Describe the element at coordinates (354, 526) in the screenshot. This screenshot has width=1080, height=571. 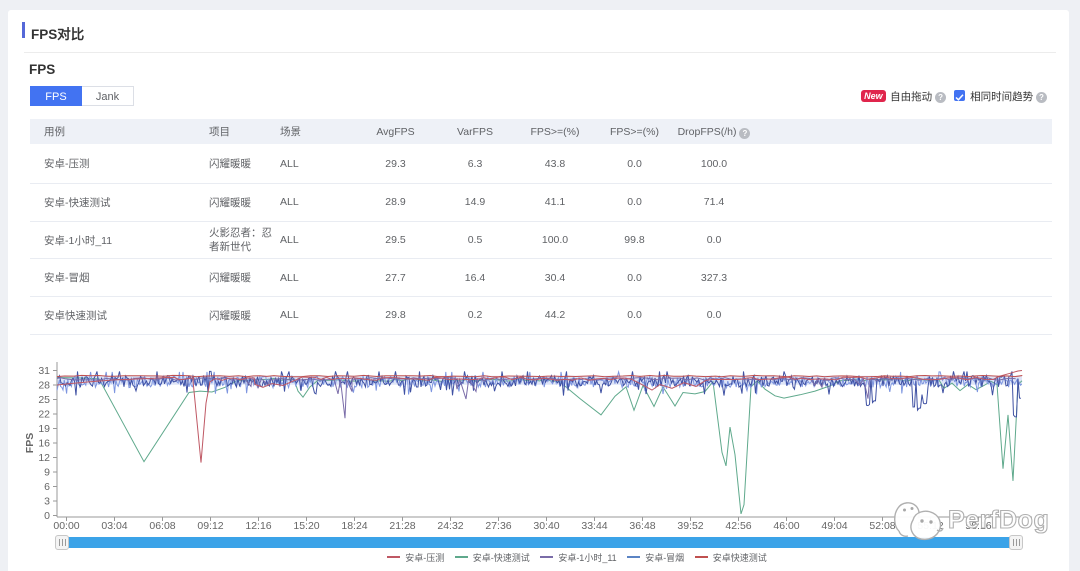
I see `svg-text: 18:24` at that location.